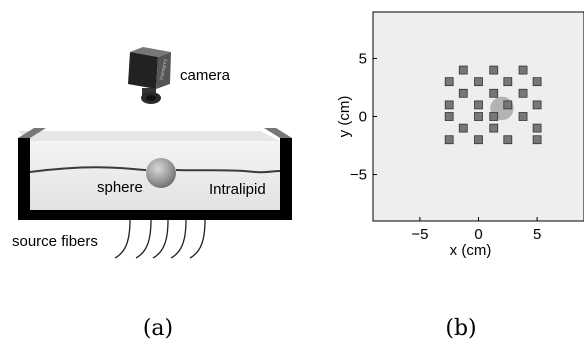 This screenshot has width=584, height=339. What do you see at coordinates (344, 117) in the screenshot?
I see `y-axis-label: y (cm)` at bounding box center [344, 117].